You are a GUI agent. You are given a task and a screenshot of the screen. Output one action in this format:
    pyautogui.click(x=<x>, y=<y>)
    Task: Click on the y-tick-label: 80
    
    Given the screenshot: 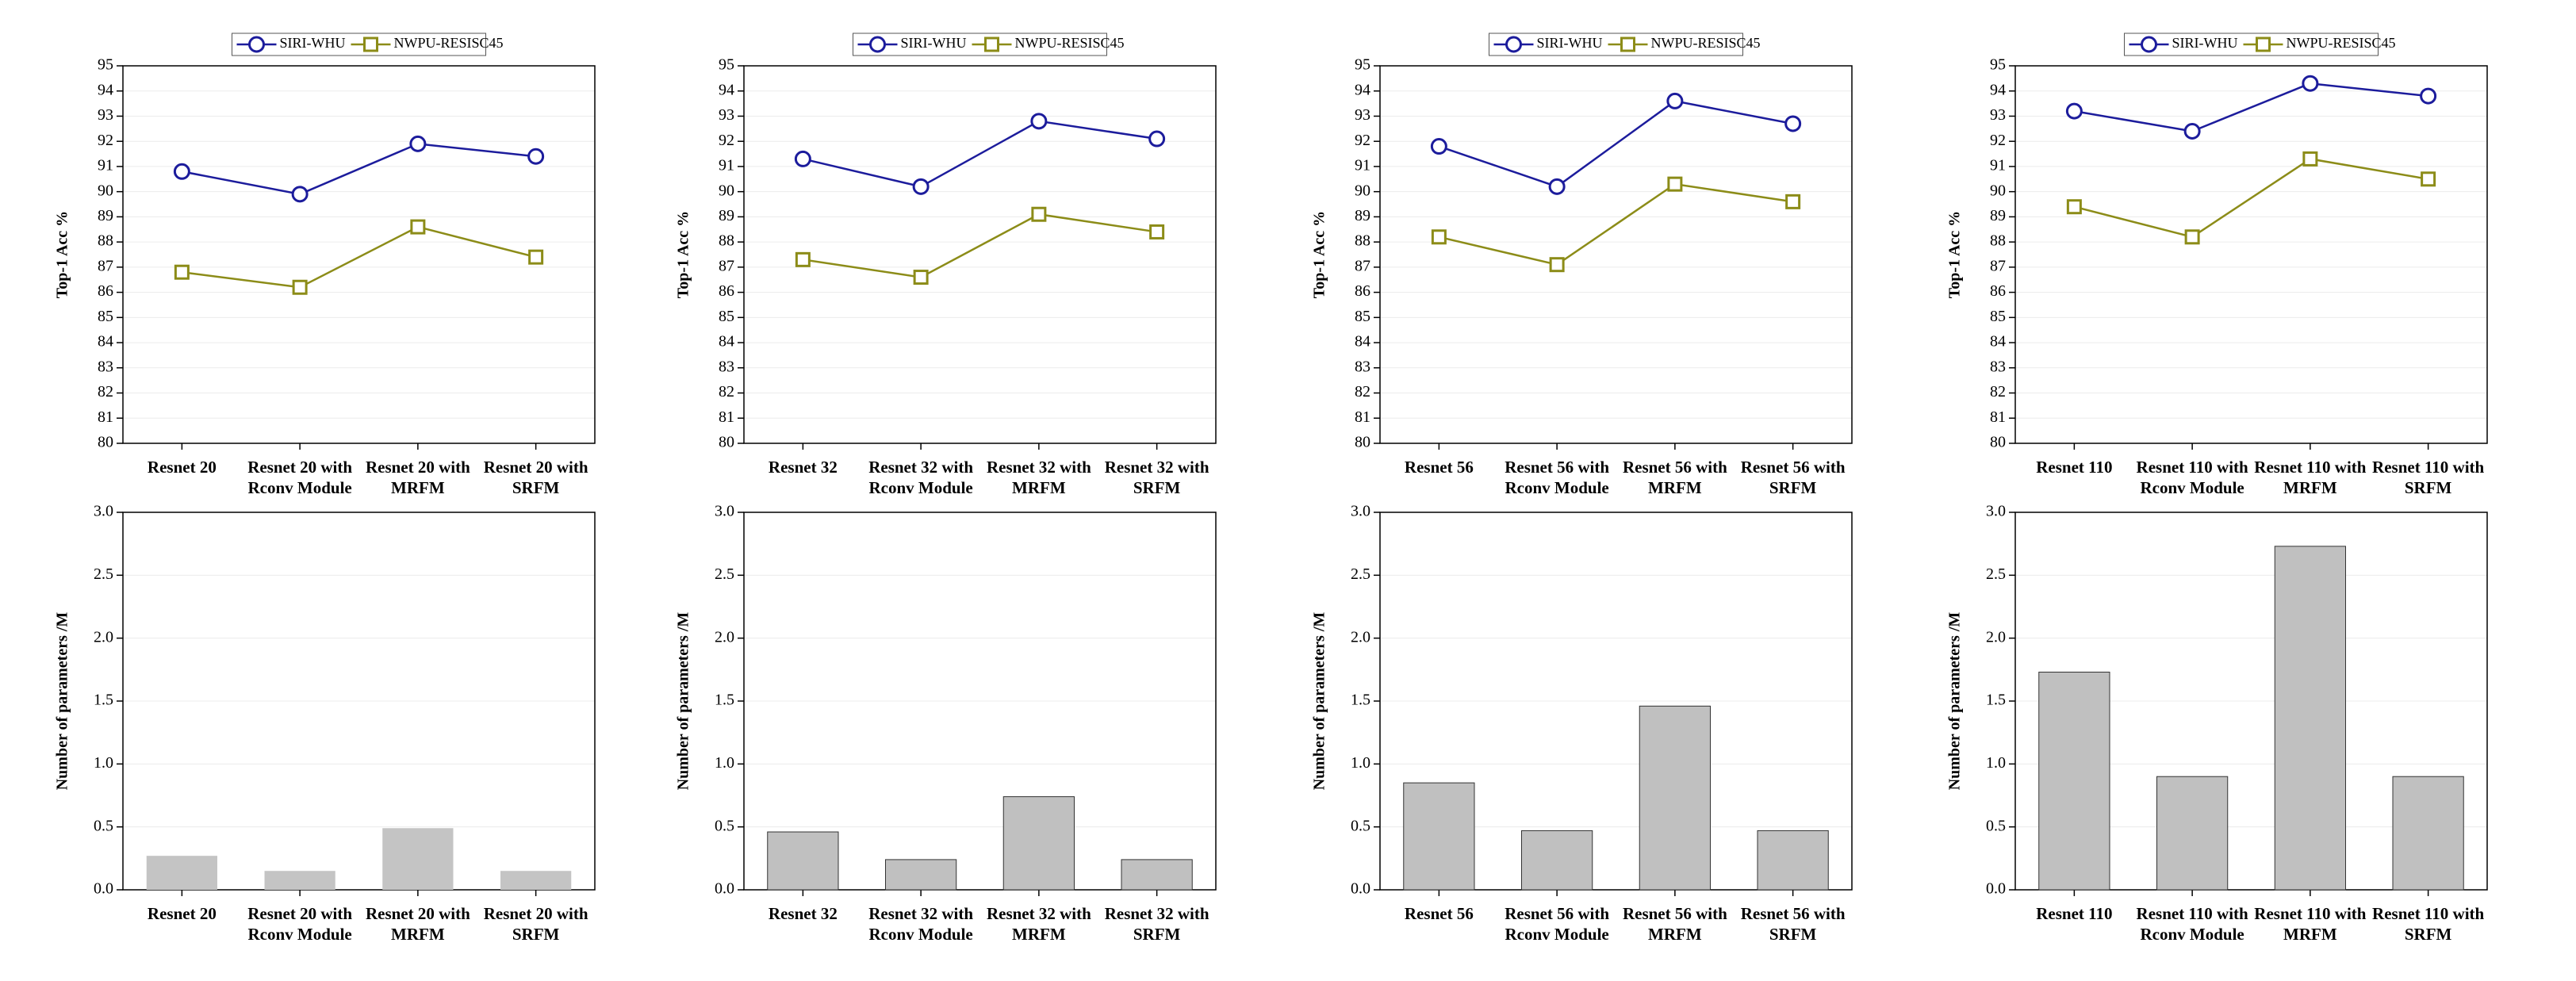 What is the action you would take?
    pyautogui.click(x=105, y=442)
    